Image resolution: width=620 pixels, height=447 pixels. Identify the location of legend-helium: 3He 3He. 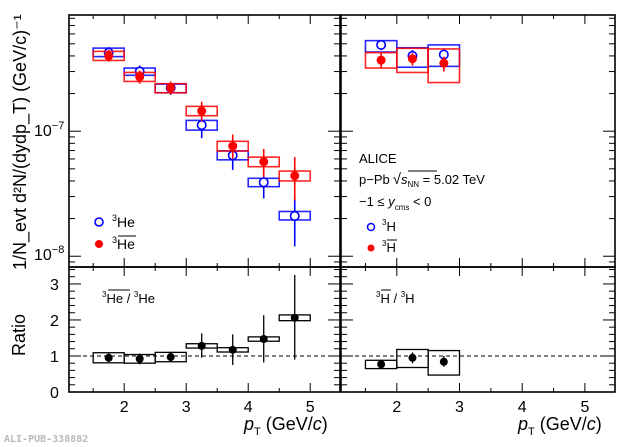
(115, 232).